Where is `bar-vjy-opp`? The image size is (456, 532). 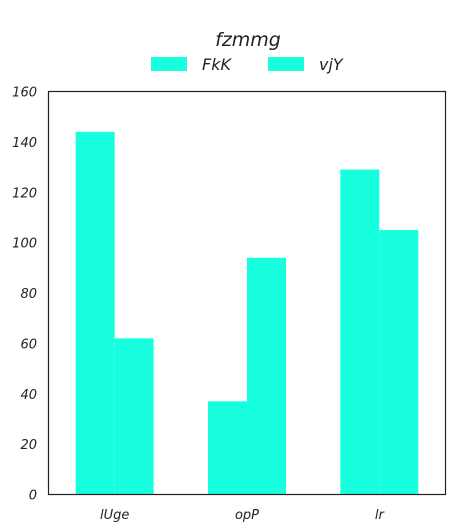
bar-vjy-opp is located at coordinates (266, 376).